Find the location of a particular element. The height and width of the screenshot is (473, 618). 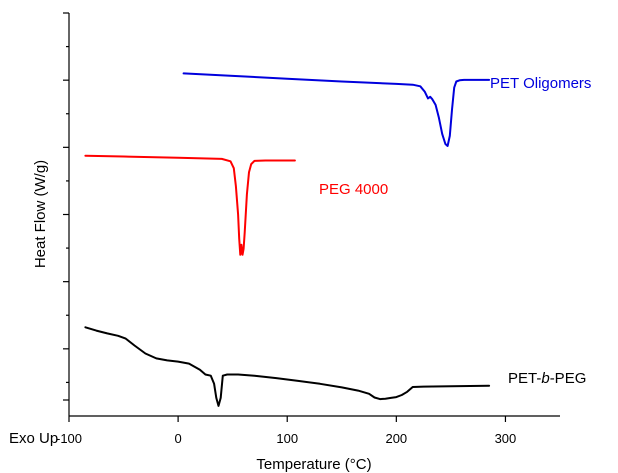

series-label-part: -PEG is located at coordinates (568, 378).